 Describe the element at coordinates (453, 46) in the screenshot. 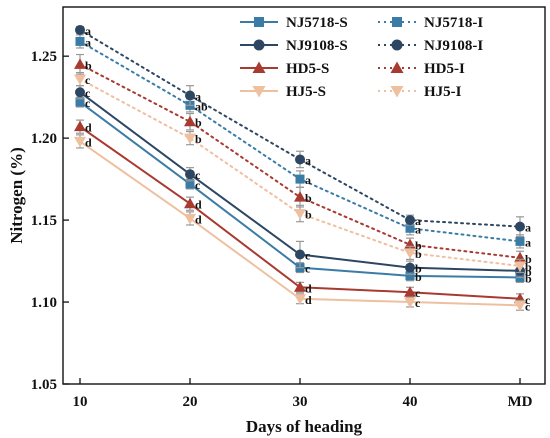

I see `legend-label: NJ9108-I` at that location.